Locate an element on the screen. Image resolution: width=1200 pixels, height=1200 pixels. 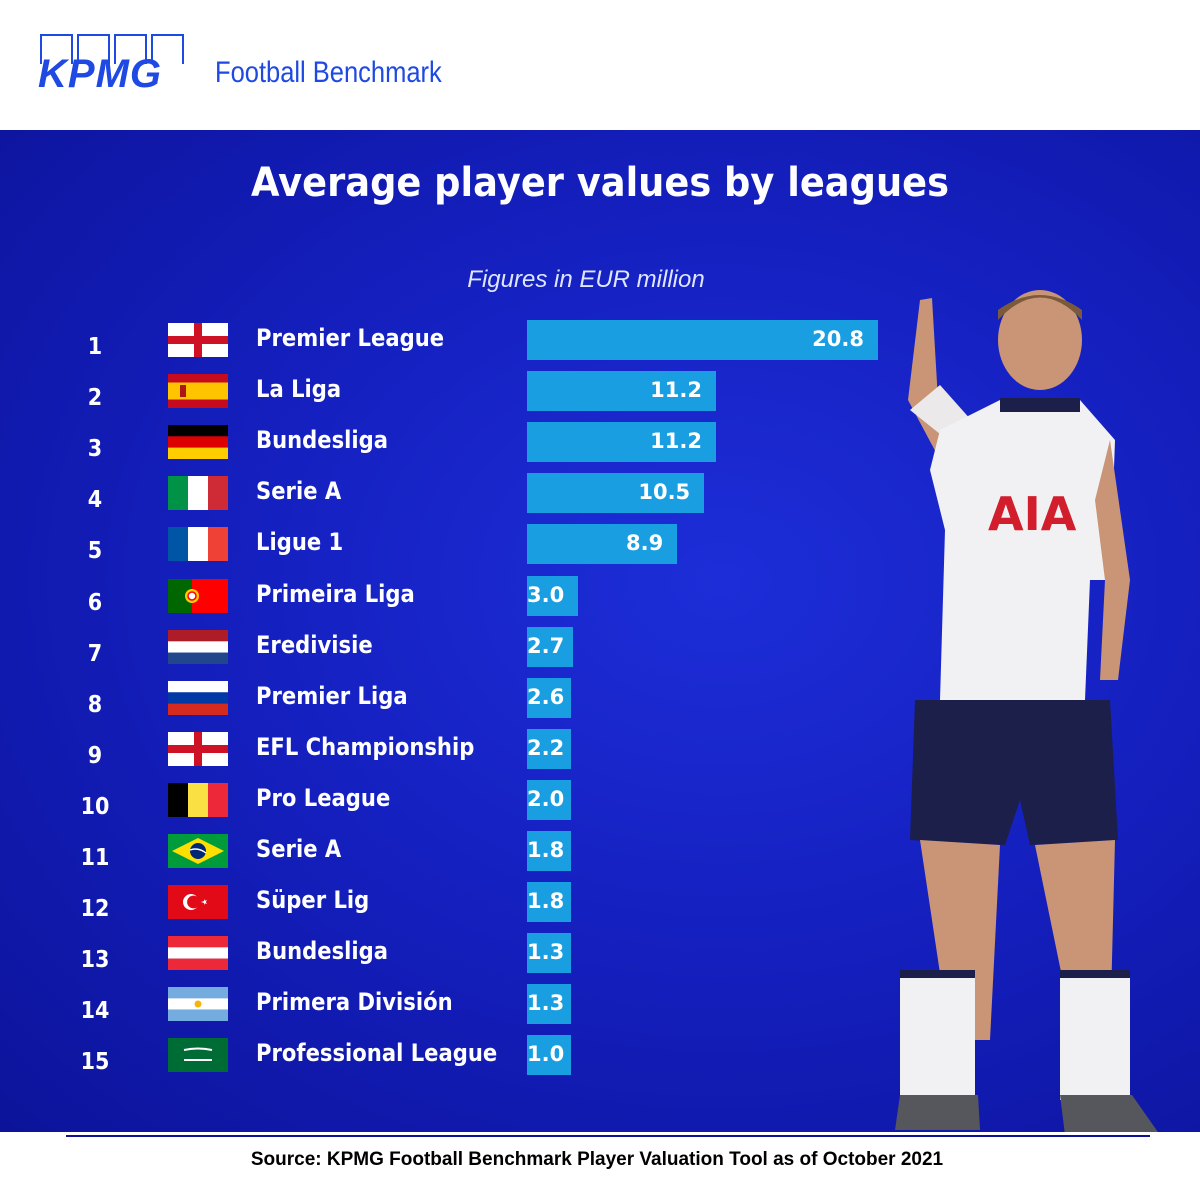
rank-label: 8 is located at coordinates (95, 704).